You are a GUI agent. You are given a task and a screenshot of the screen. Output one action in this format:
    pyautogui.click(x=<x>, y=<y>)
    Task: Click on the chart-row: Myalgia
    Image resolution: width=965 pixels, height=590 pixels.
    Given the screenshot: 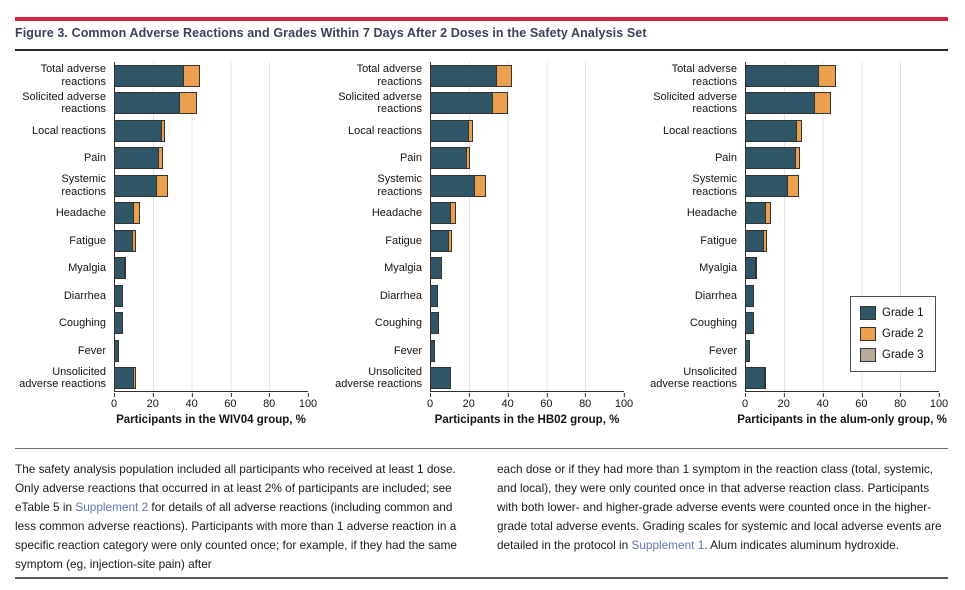 What is the action you would take?
    pyautogui.click(x=474, y=269)
    